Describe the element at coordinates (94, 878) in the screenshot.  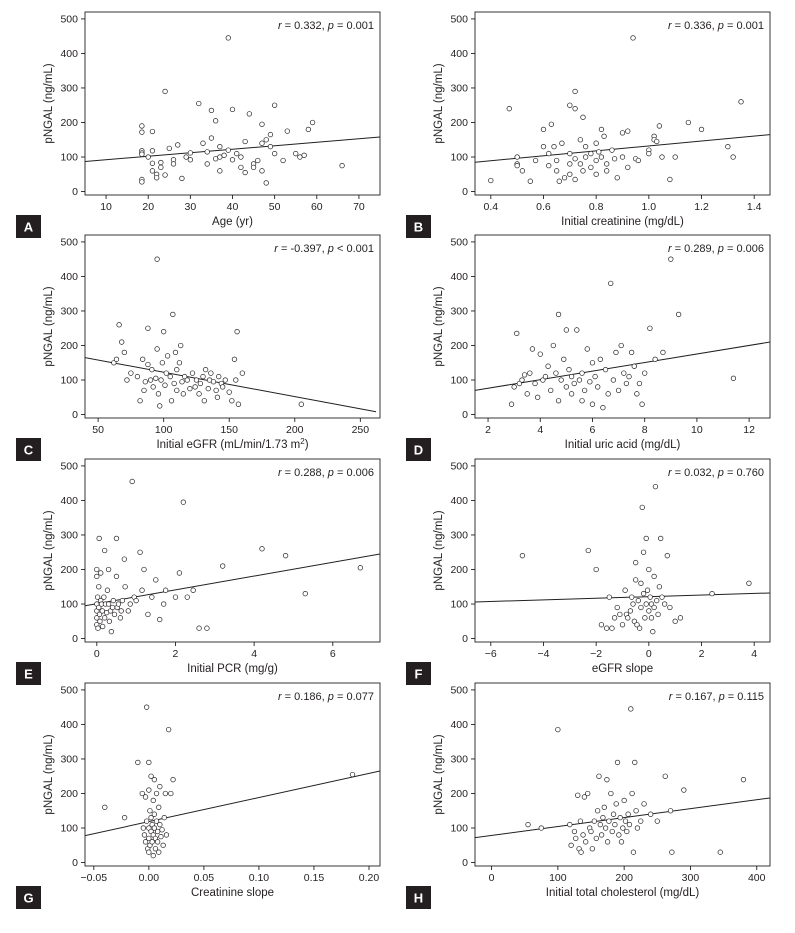
I see `x-tick-label-g-0: −0.05` at that location.